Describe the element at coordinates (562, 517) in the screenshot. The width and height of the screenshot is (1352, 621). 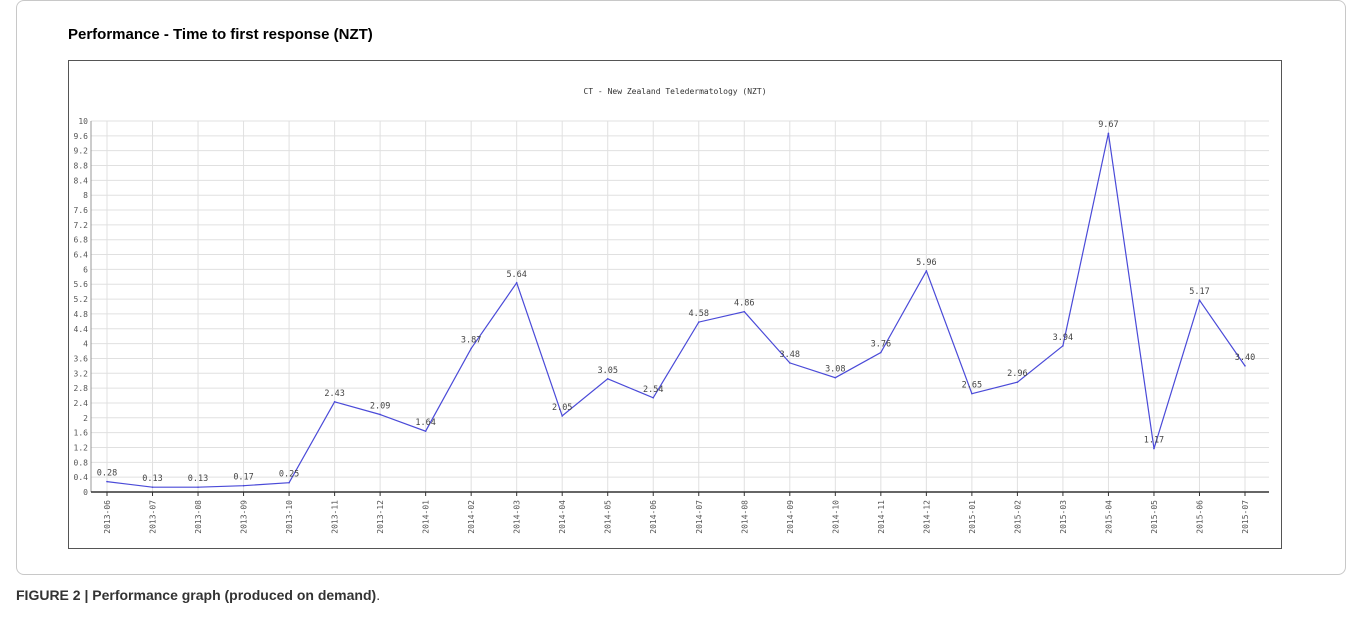
I see `x-tick-label: 2014-04` at that location.